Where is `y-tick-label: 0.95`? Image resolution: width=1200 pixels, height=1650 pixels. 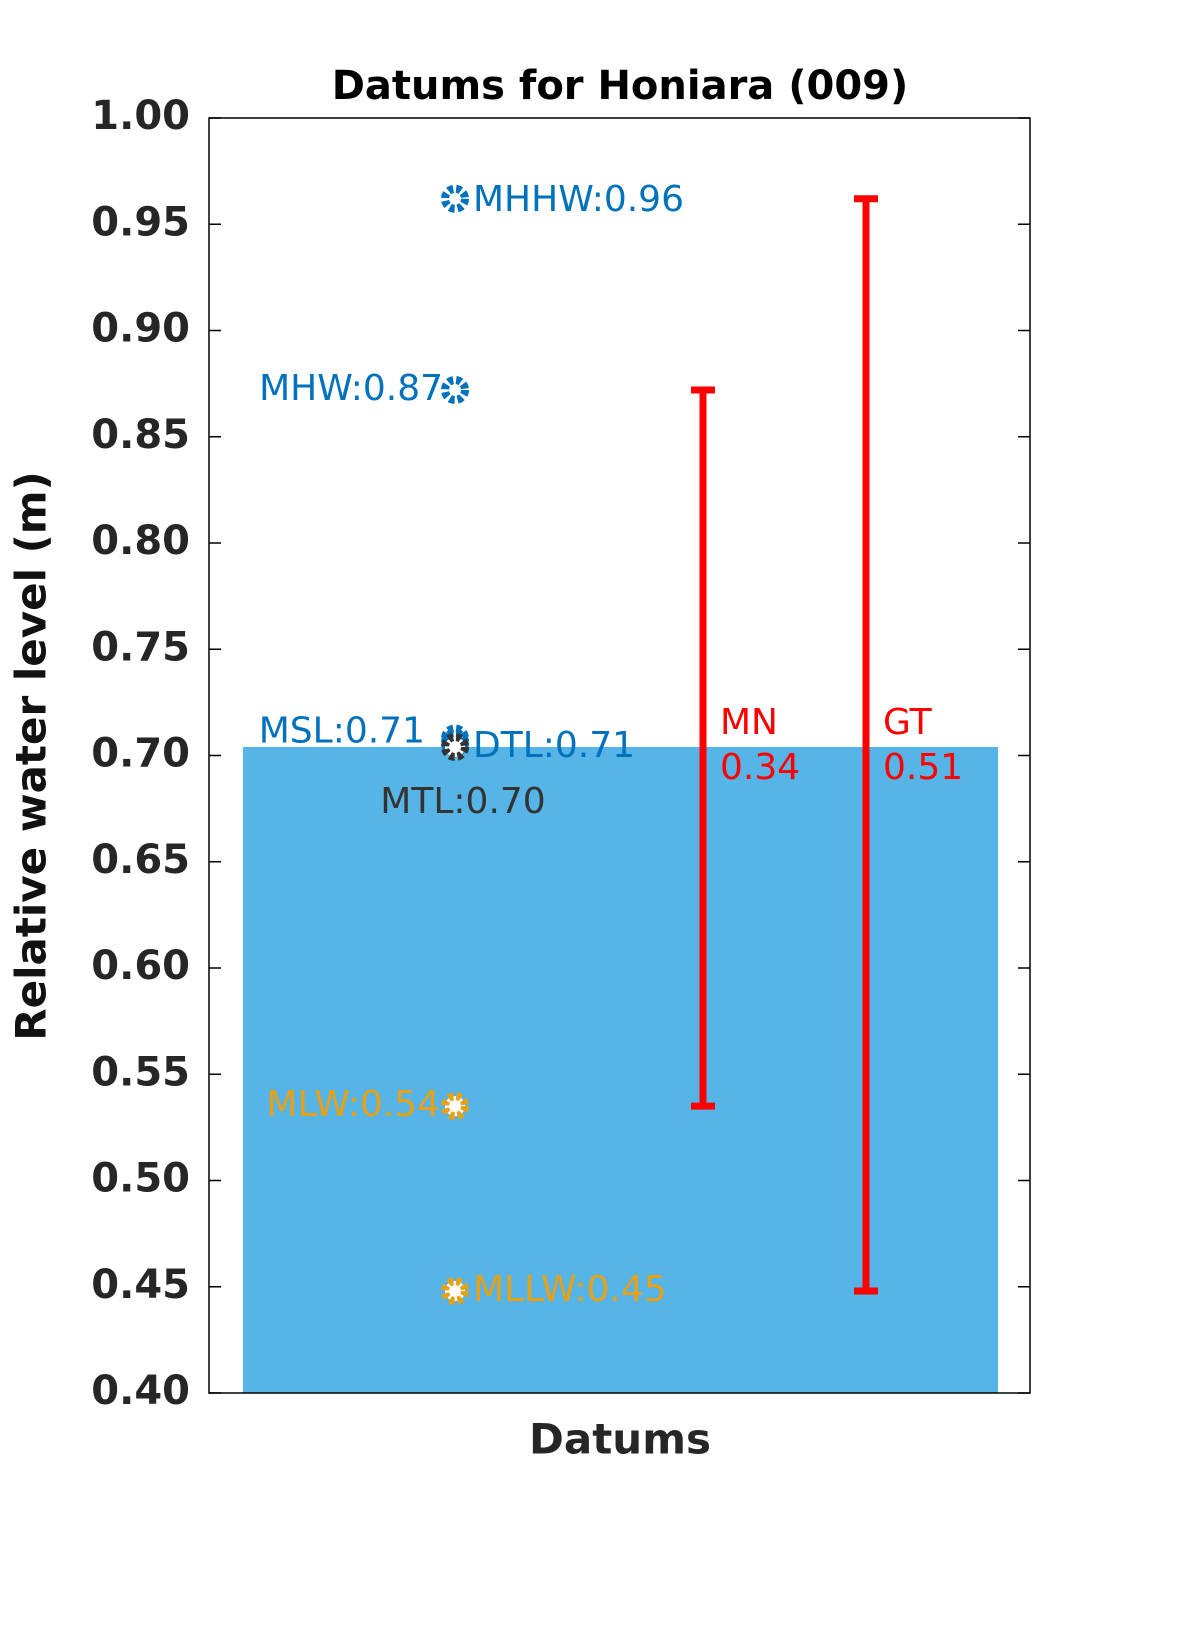 y-tick-label: 0.95 is located at coordinates (140, 222).